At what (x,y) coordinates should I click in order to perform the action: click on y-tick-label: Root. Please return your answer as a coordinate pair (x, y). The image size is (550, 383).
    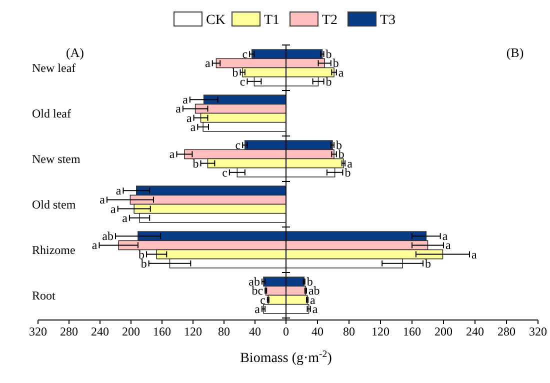
    Looking at the image, I should click on (44, 295).